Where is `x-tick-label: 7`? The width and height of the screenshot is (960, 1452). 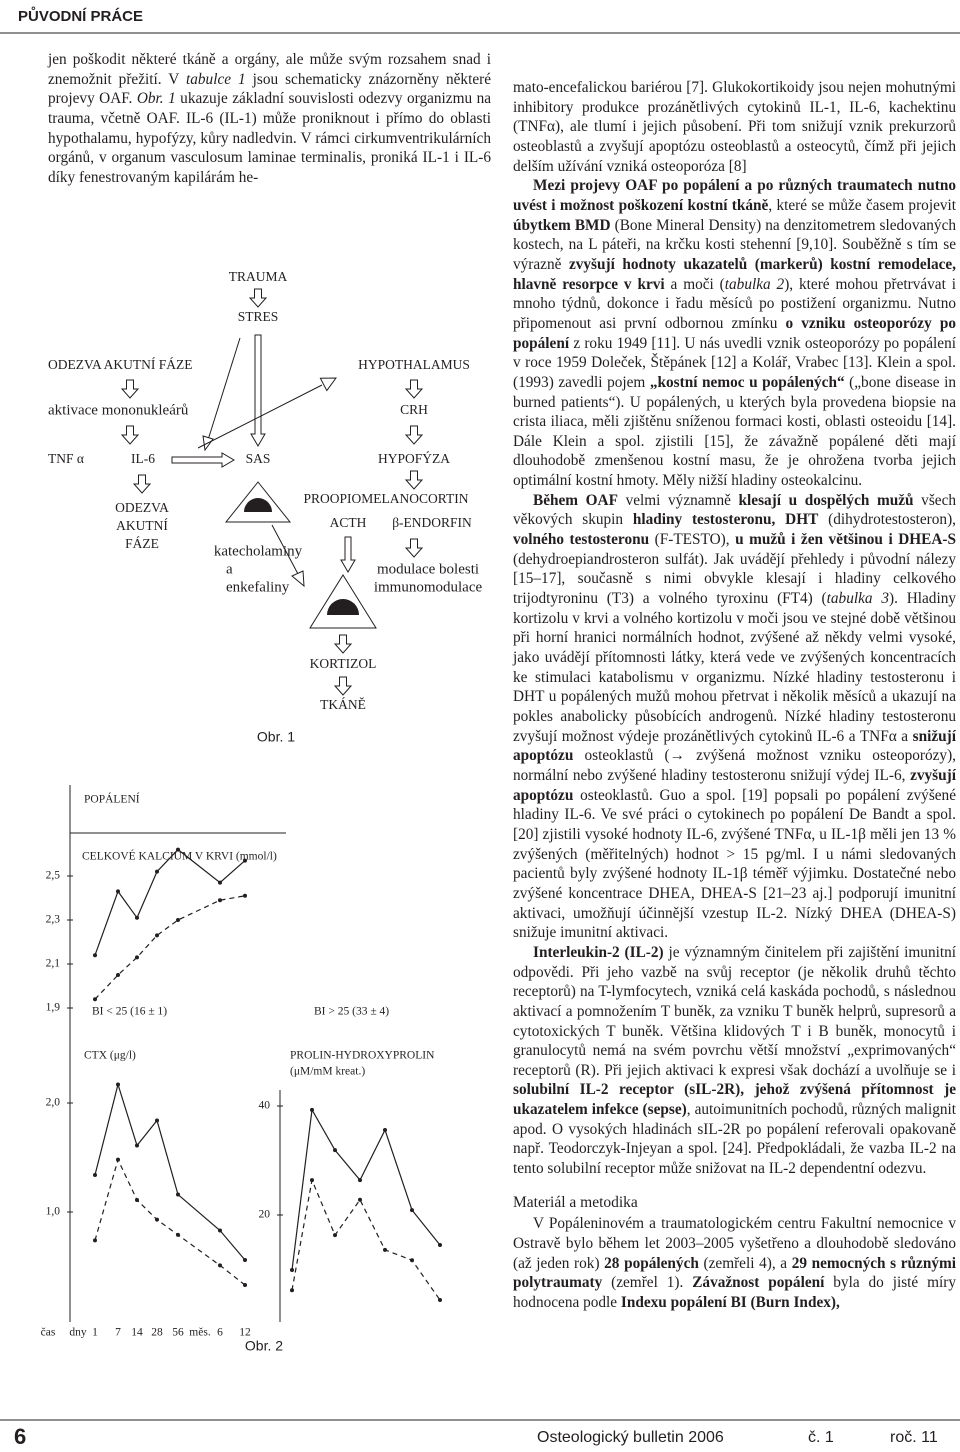 x-tick-label: 7 is located at coordinates (118, 1333).